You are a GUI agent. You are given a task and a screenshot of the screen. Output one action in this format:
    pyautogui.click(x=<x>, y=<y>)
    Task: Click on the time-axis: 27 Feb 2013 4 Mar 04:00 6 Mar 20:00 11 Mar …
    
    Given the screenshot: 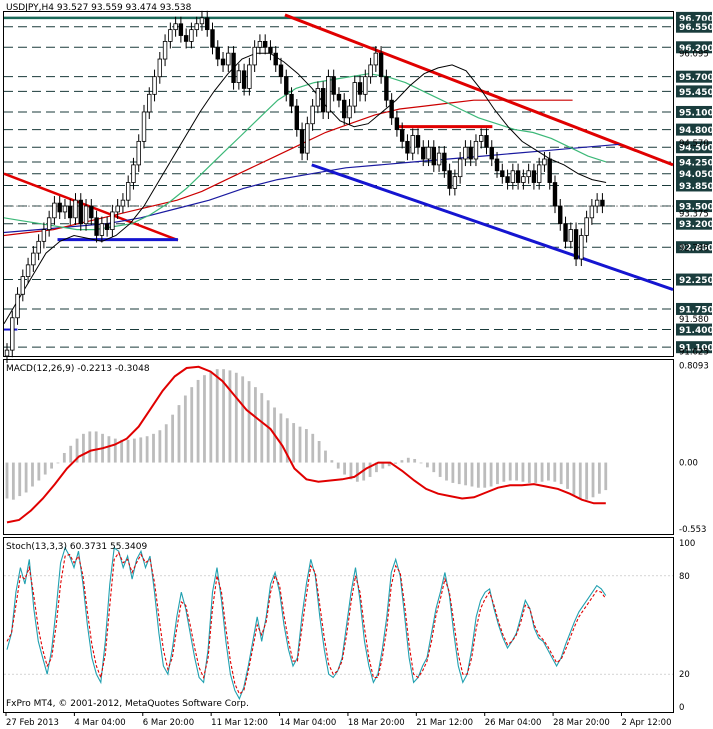 What is the action you would take?
    pyautogui.click(x=338, y=720)
    